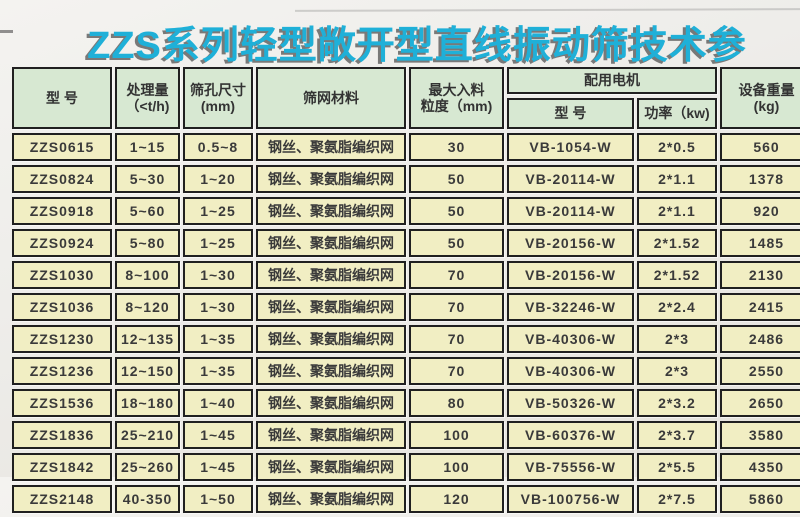 The width and height of the screenshot is (800, 517). Describe the element at coordinates (62, 371) in the screenshot. I see `cell-model: ZZS1236` at that location.